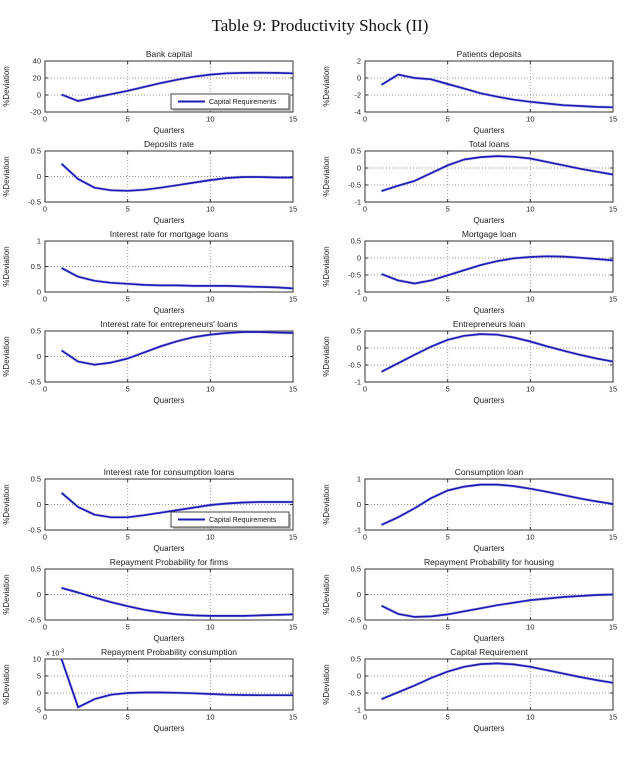  I want to click on chart-title: Patients deposits, so click(489, 54).